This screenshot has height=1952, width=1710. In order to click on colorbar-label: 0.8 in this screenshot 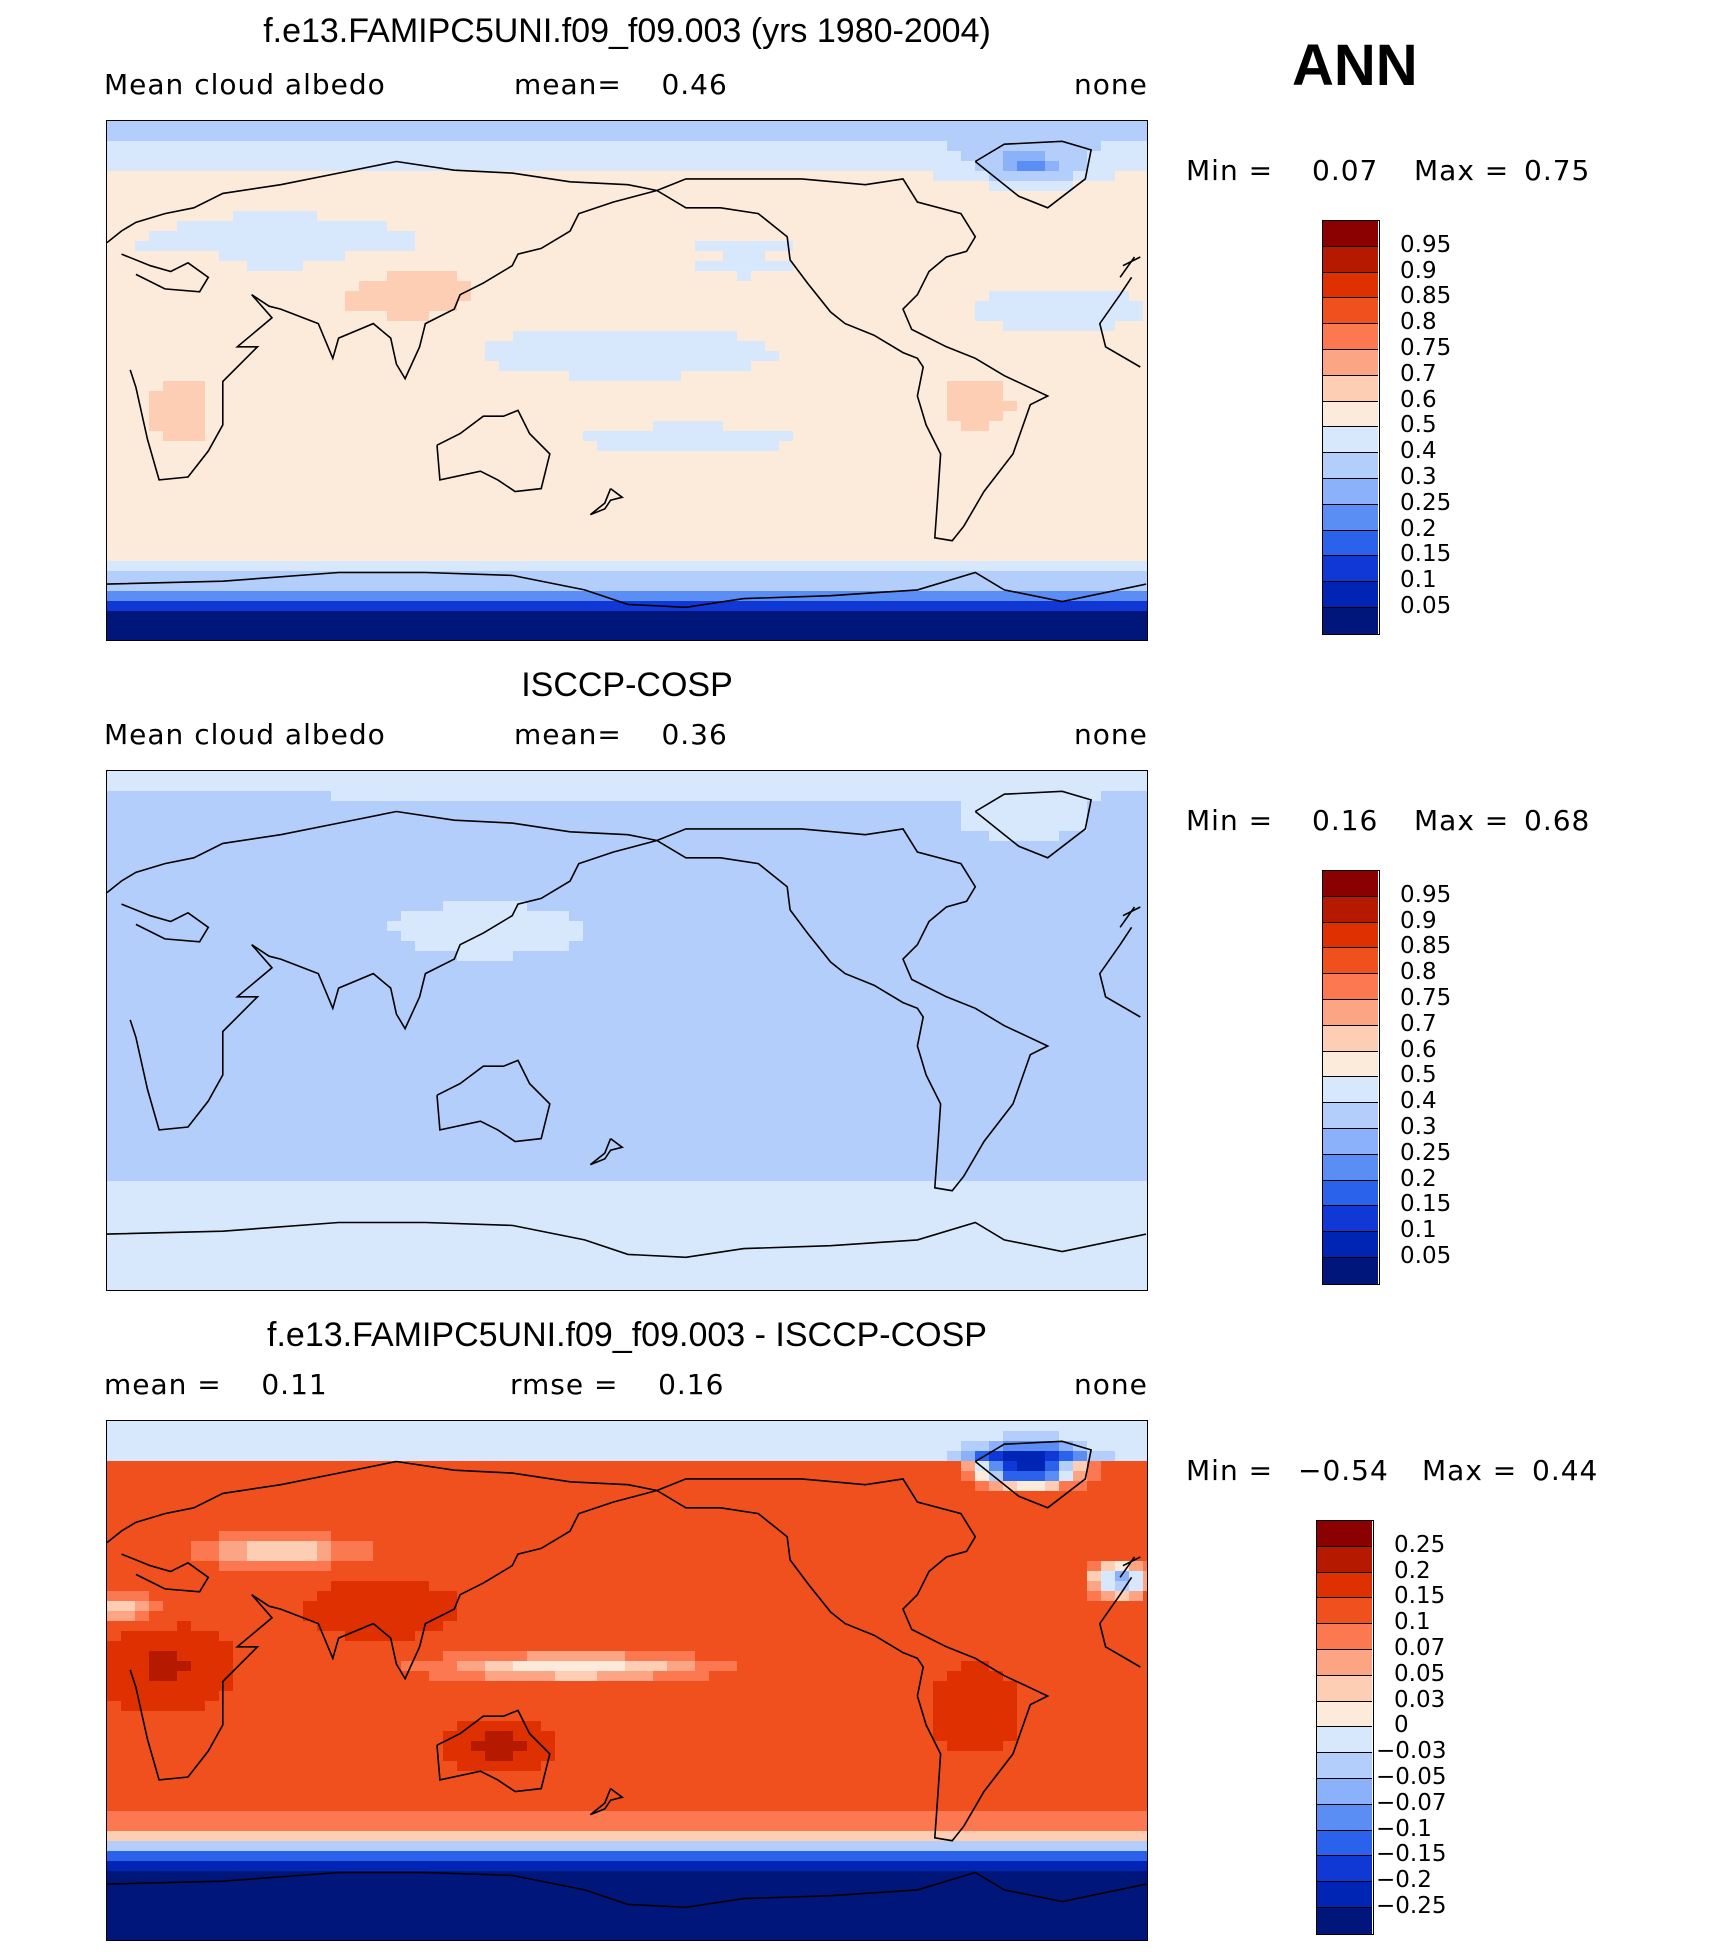, I will do `click(1418, 322)`.